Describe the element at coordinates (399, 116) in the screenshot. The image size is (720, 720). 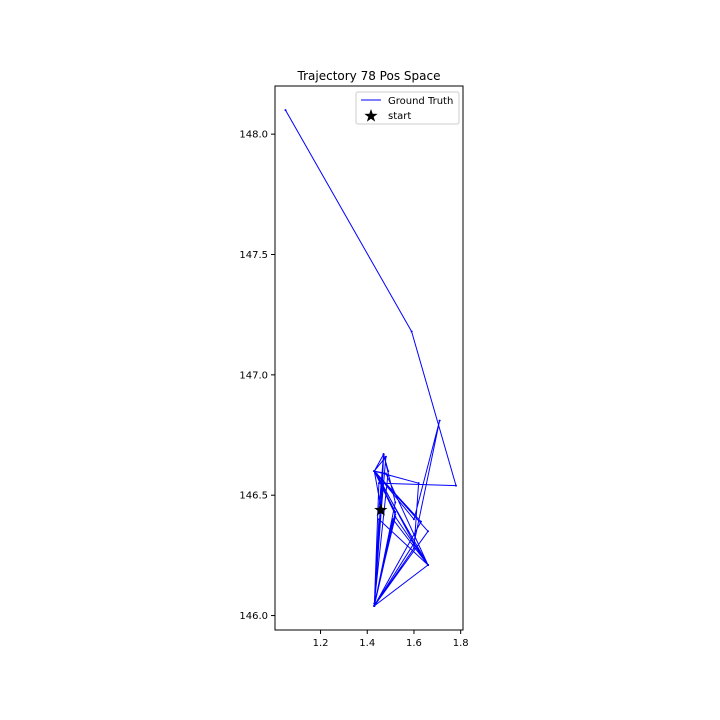
I see `legend-label-start: start` at that location.